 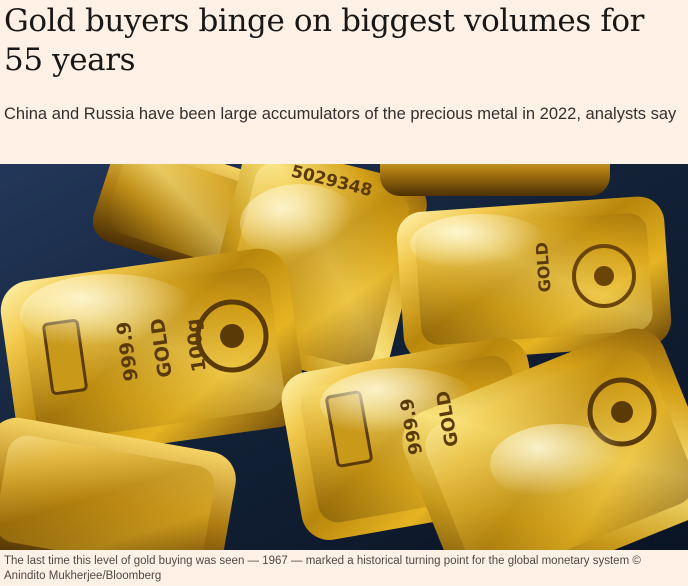 I want to click on gold-bar-bottom-left, so click(x=118, y=483).